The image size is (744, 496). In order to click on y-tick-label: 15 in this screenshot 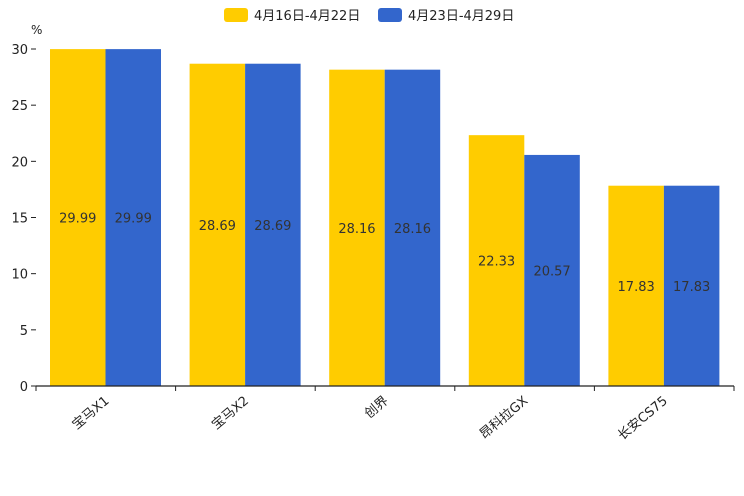, I will do `click(19, 219)`.